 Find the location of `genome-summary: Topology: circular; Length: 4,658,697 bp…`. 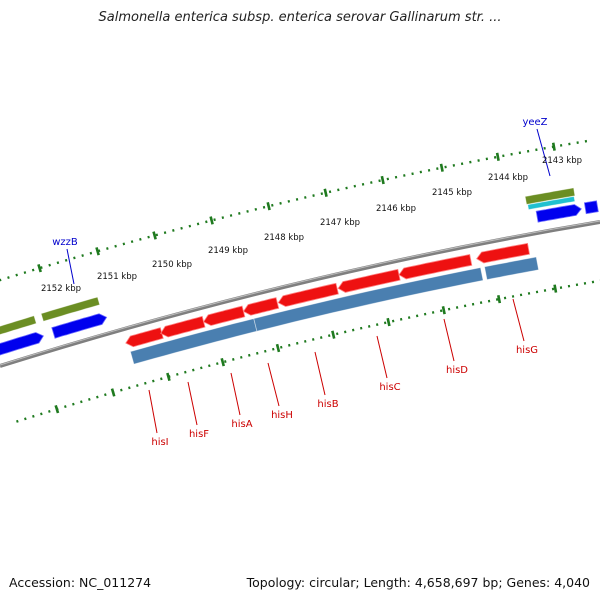

genome-summary: Topology: circular; Length: 4,658,697 bp… is located at coordinates (418, 582).